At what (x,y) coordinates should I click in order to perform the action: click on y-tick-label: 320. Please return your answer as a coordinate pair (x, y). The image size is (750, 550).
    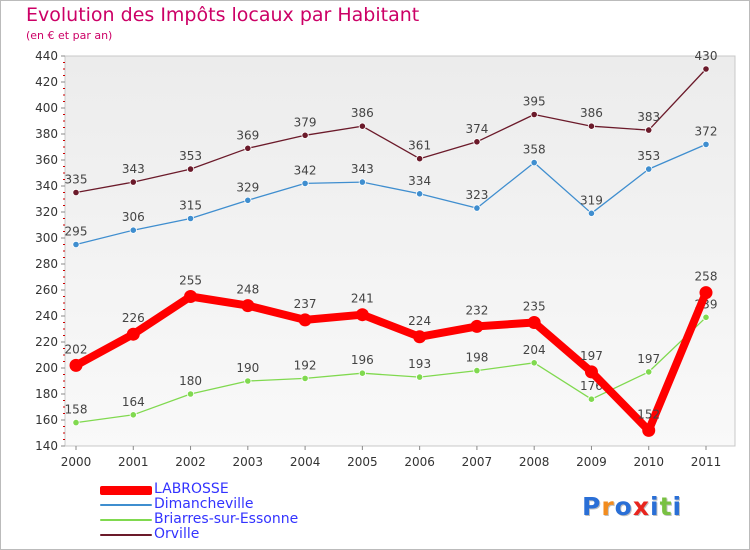
    Looking at the image, I should click on (46, 212).